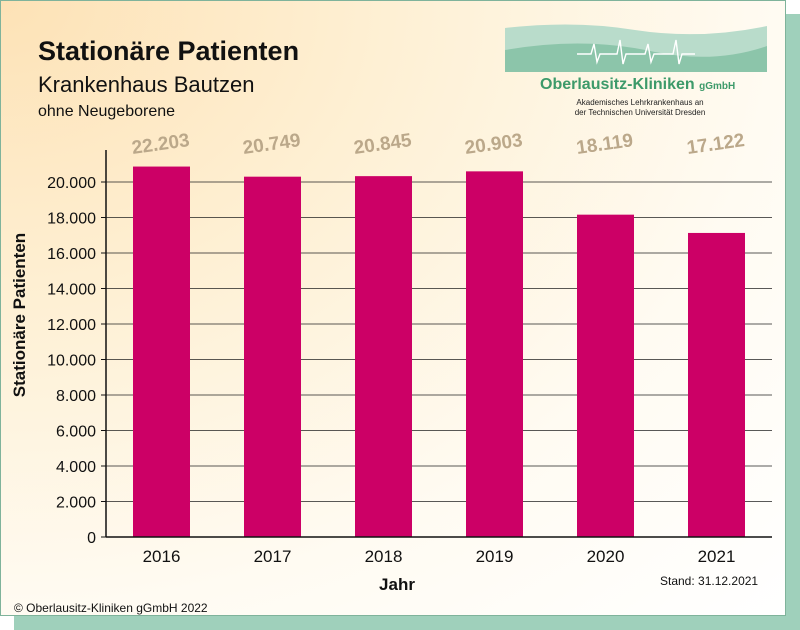  Describe the element at coordinates (91, 538) in the screenshot. I see `y-tick-label: 0` at that location.